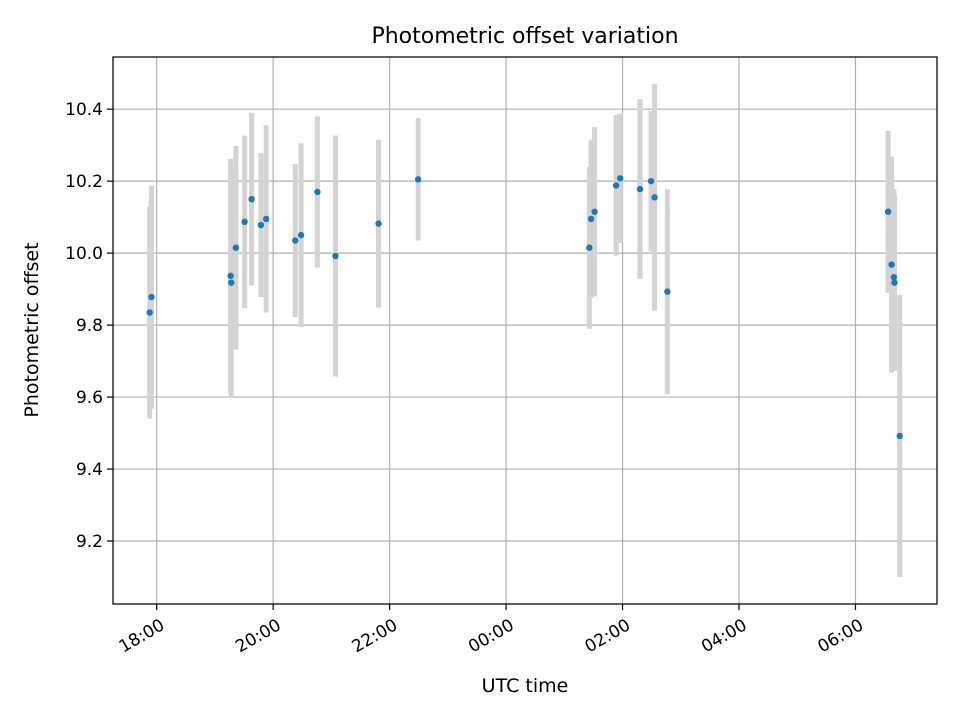 This screenshot has width=960, height=720. I want to click on y-tick-label: 10.0, so click(84, 254).